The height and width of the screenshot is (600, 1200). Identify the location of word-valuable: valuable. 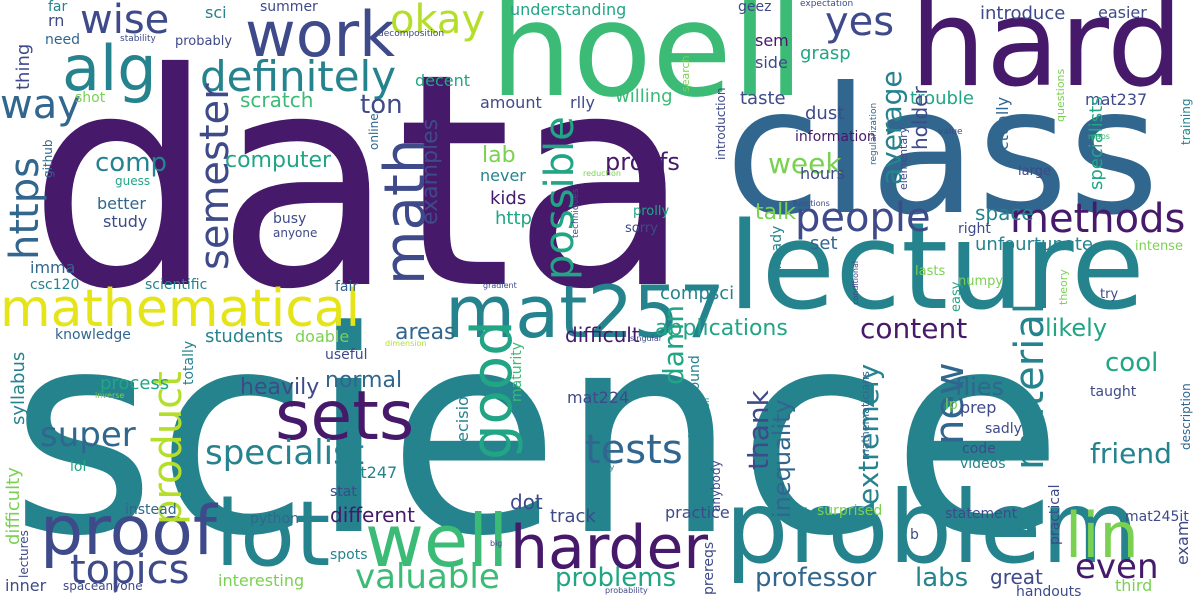
(427, 577).